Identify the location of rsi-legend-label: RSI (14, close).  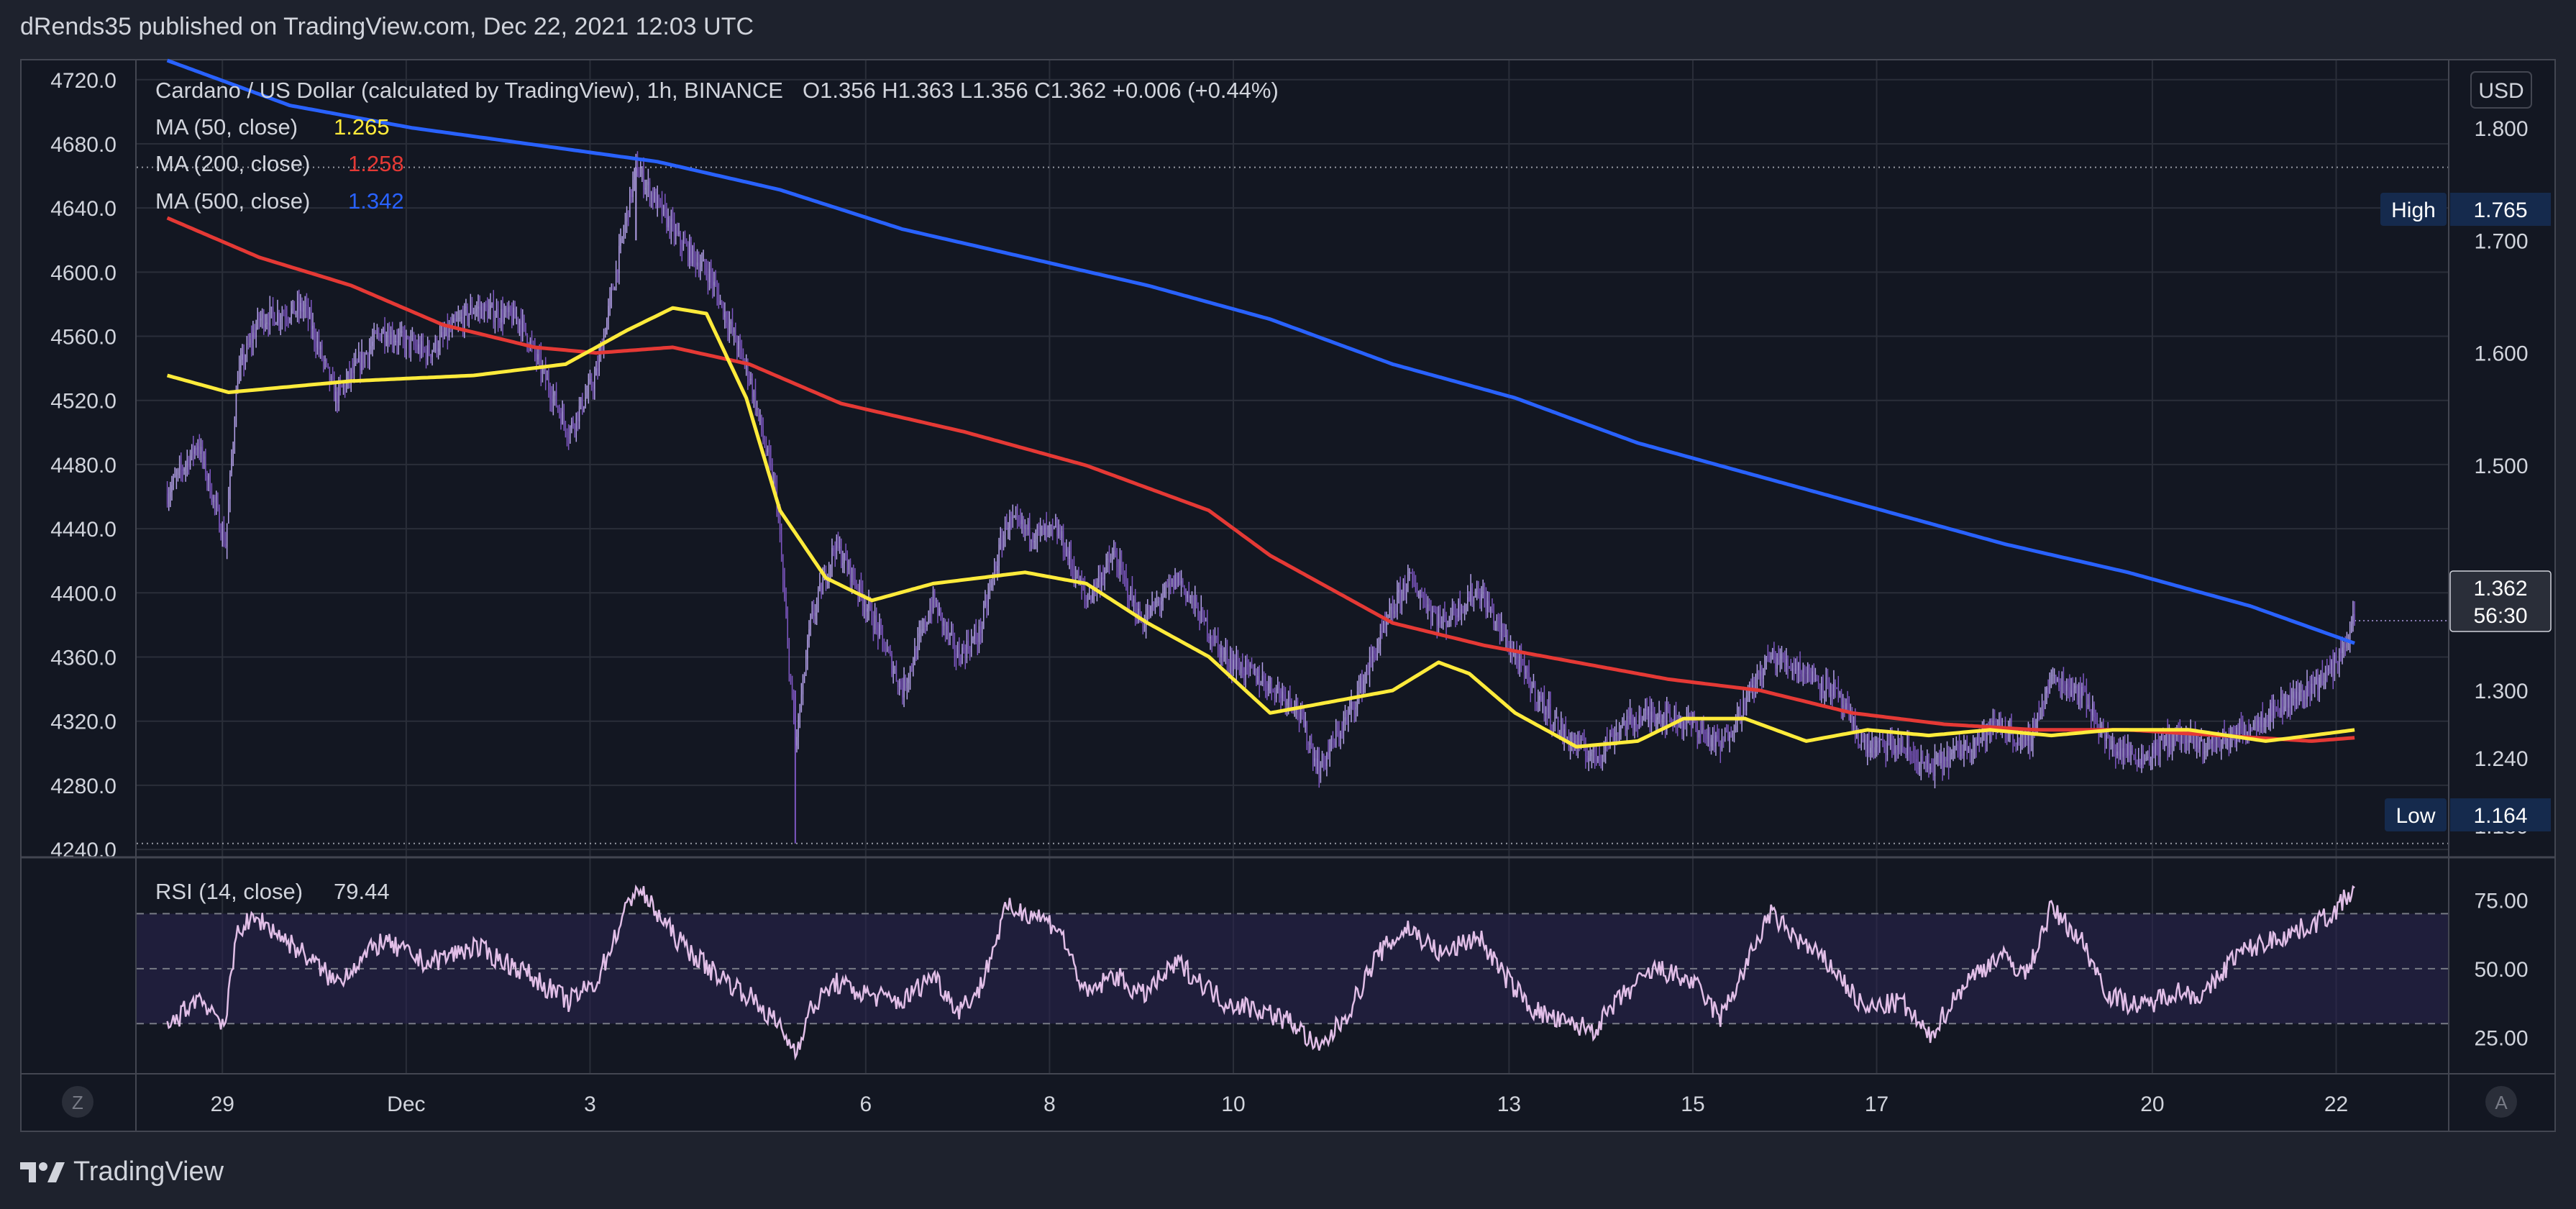
(229, 891).